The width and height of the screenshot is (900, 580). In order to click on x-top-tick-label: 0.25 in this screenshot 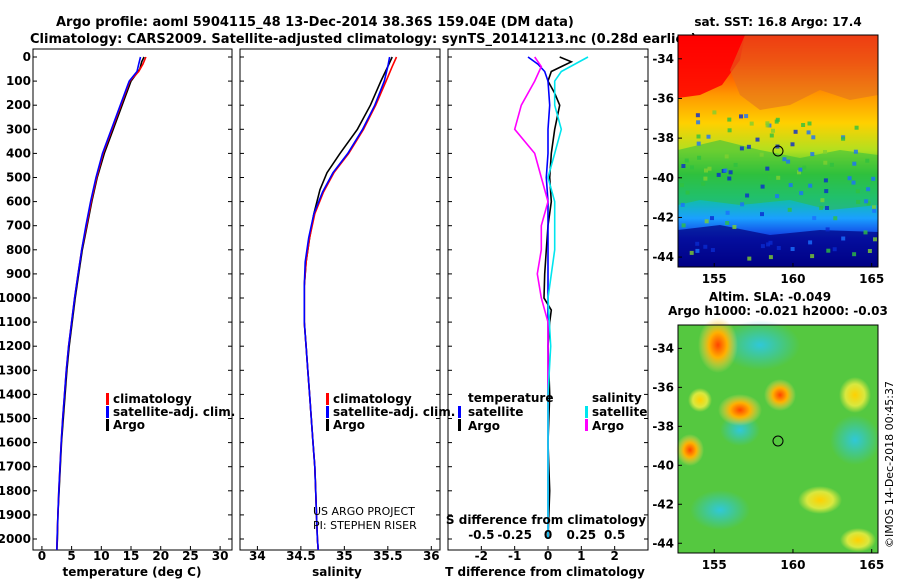, I will do `click(582, 535)`.